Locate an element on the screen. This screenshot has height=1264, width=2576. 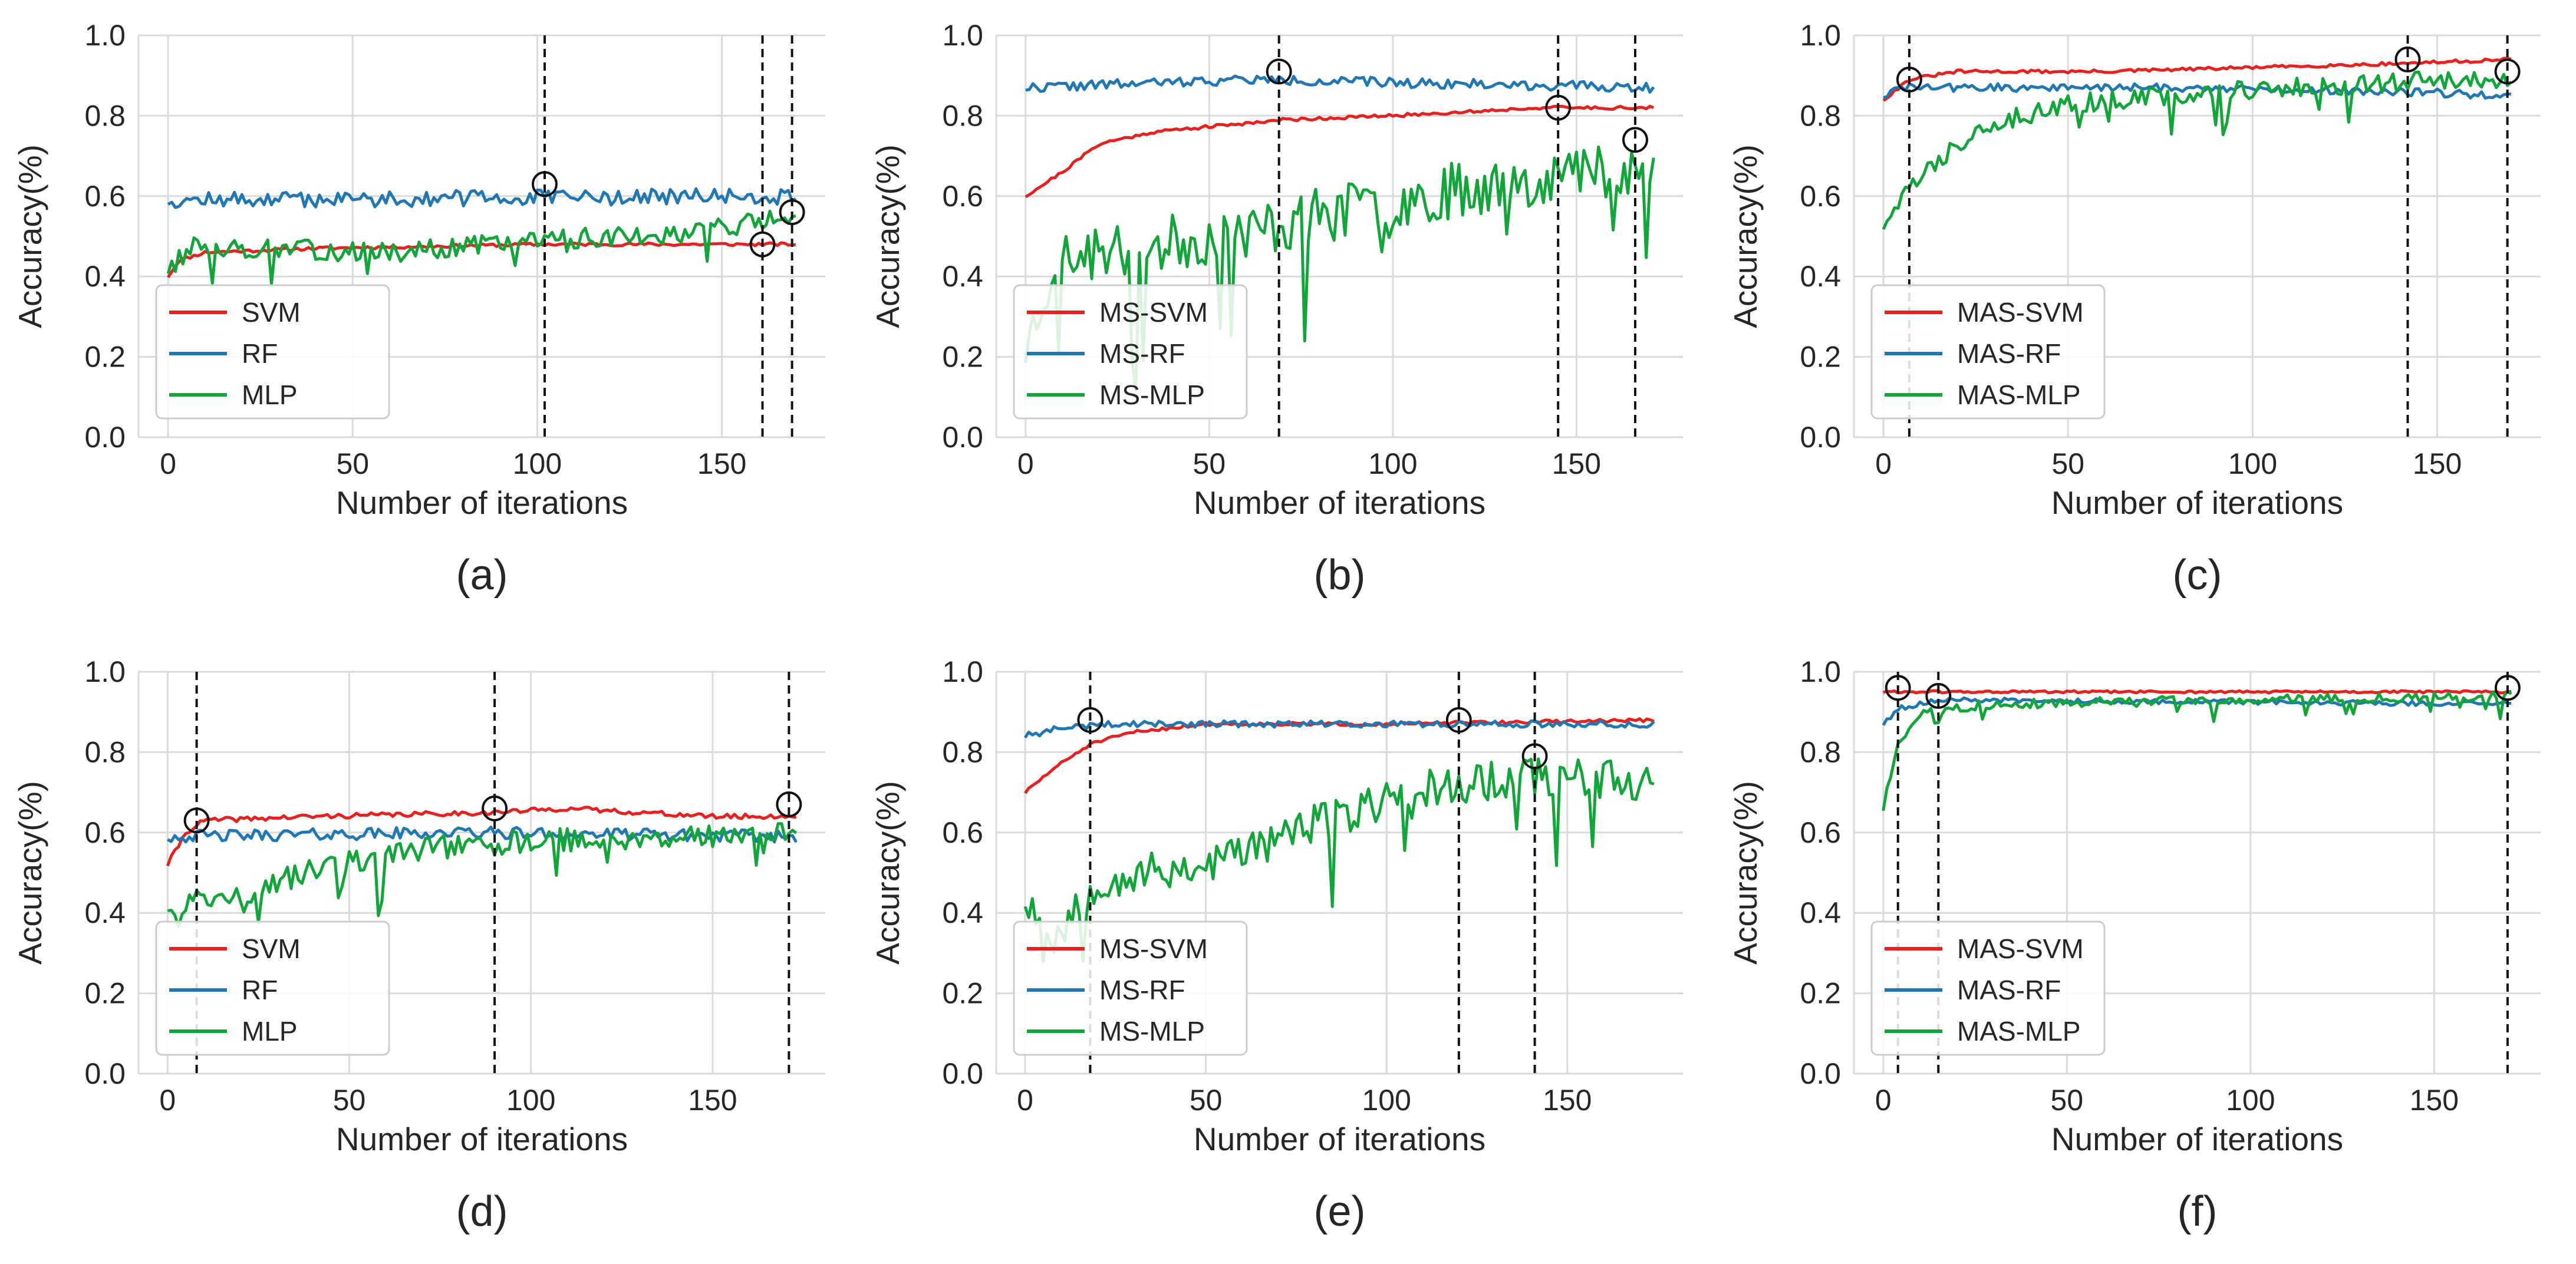
series-line-mas-mlp is located at coordinates (2197, 150).